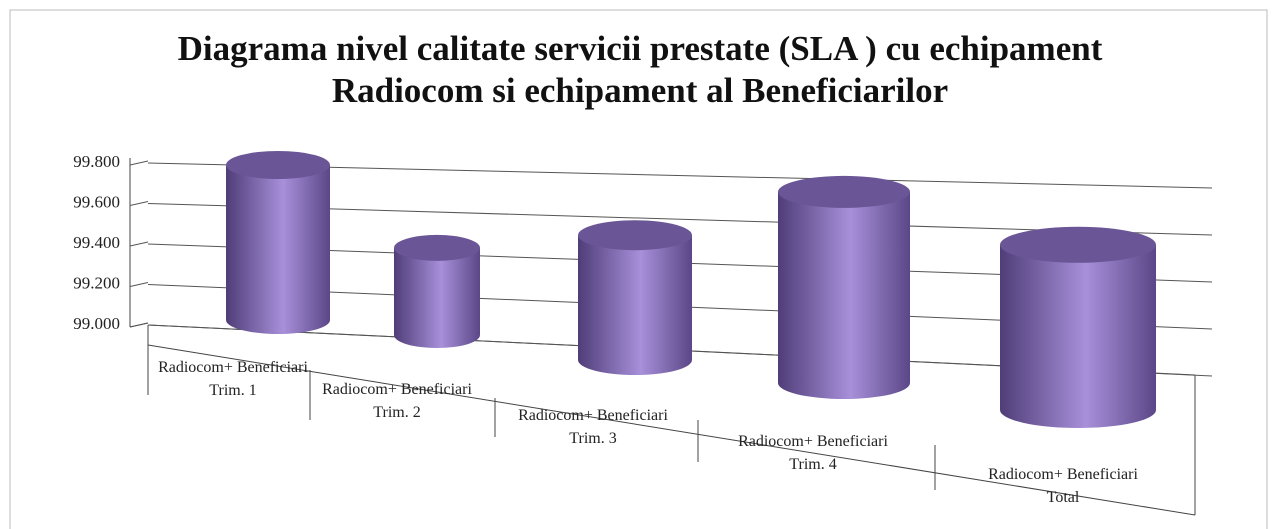 The image size is (1278, 529). What do you see at coordinates (96, 282) in the screenshot?
I see `y-tick-label: 99.200` at bounding box center [96, 282].